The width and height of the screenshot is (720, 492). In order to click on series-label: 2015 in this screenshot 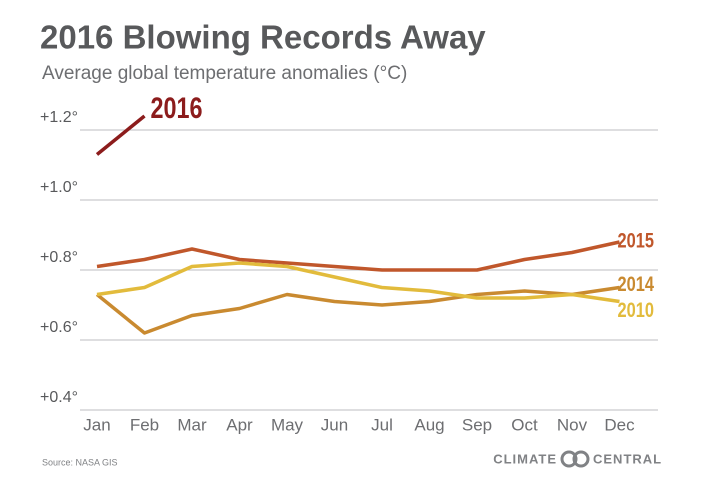, I will do `click(636, 240)`.